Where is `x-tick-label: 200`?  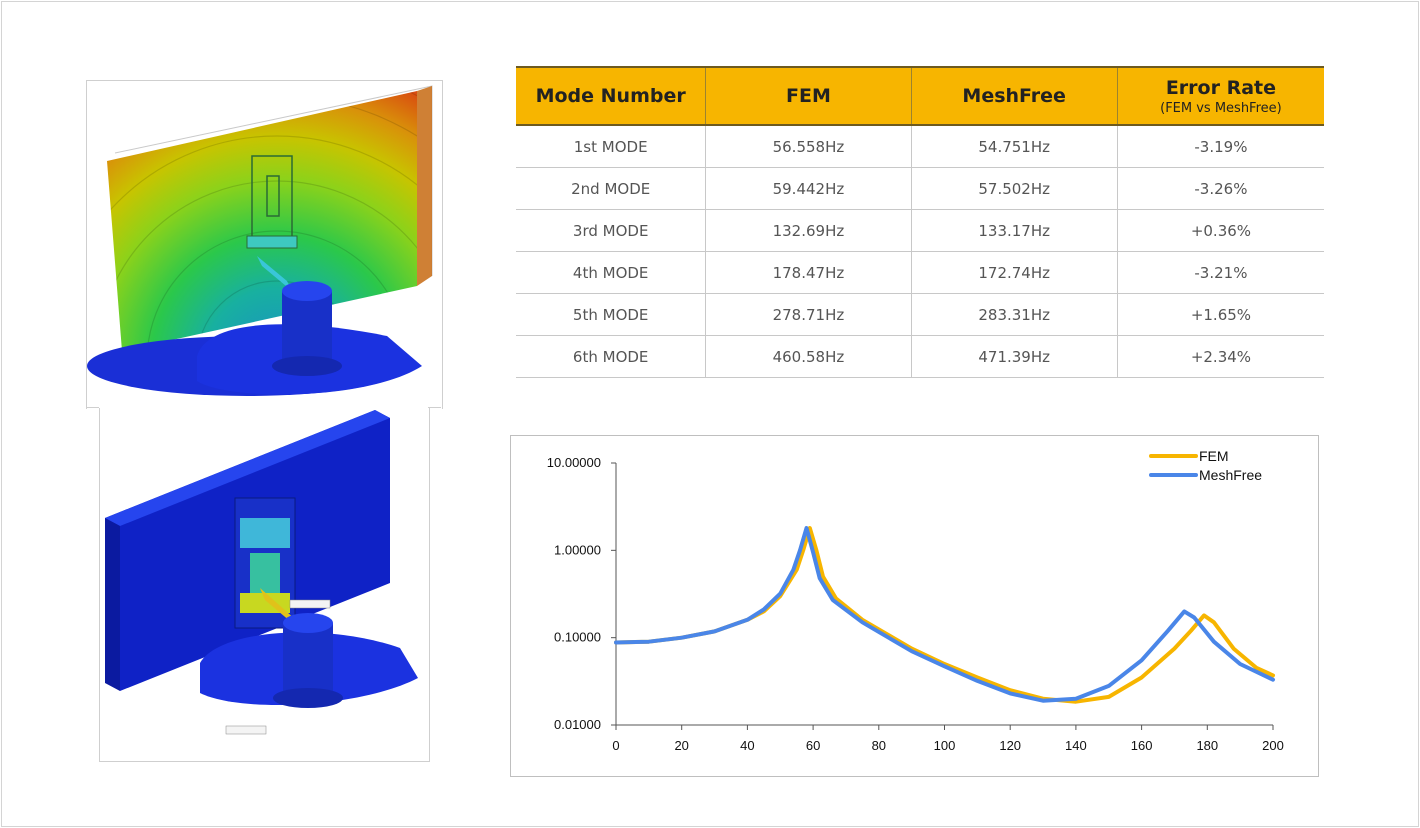 x-tick-label: 200 is located at coordinates (1273, 745).